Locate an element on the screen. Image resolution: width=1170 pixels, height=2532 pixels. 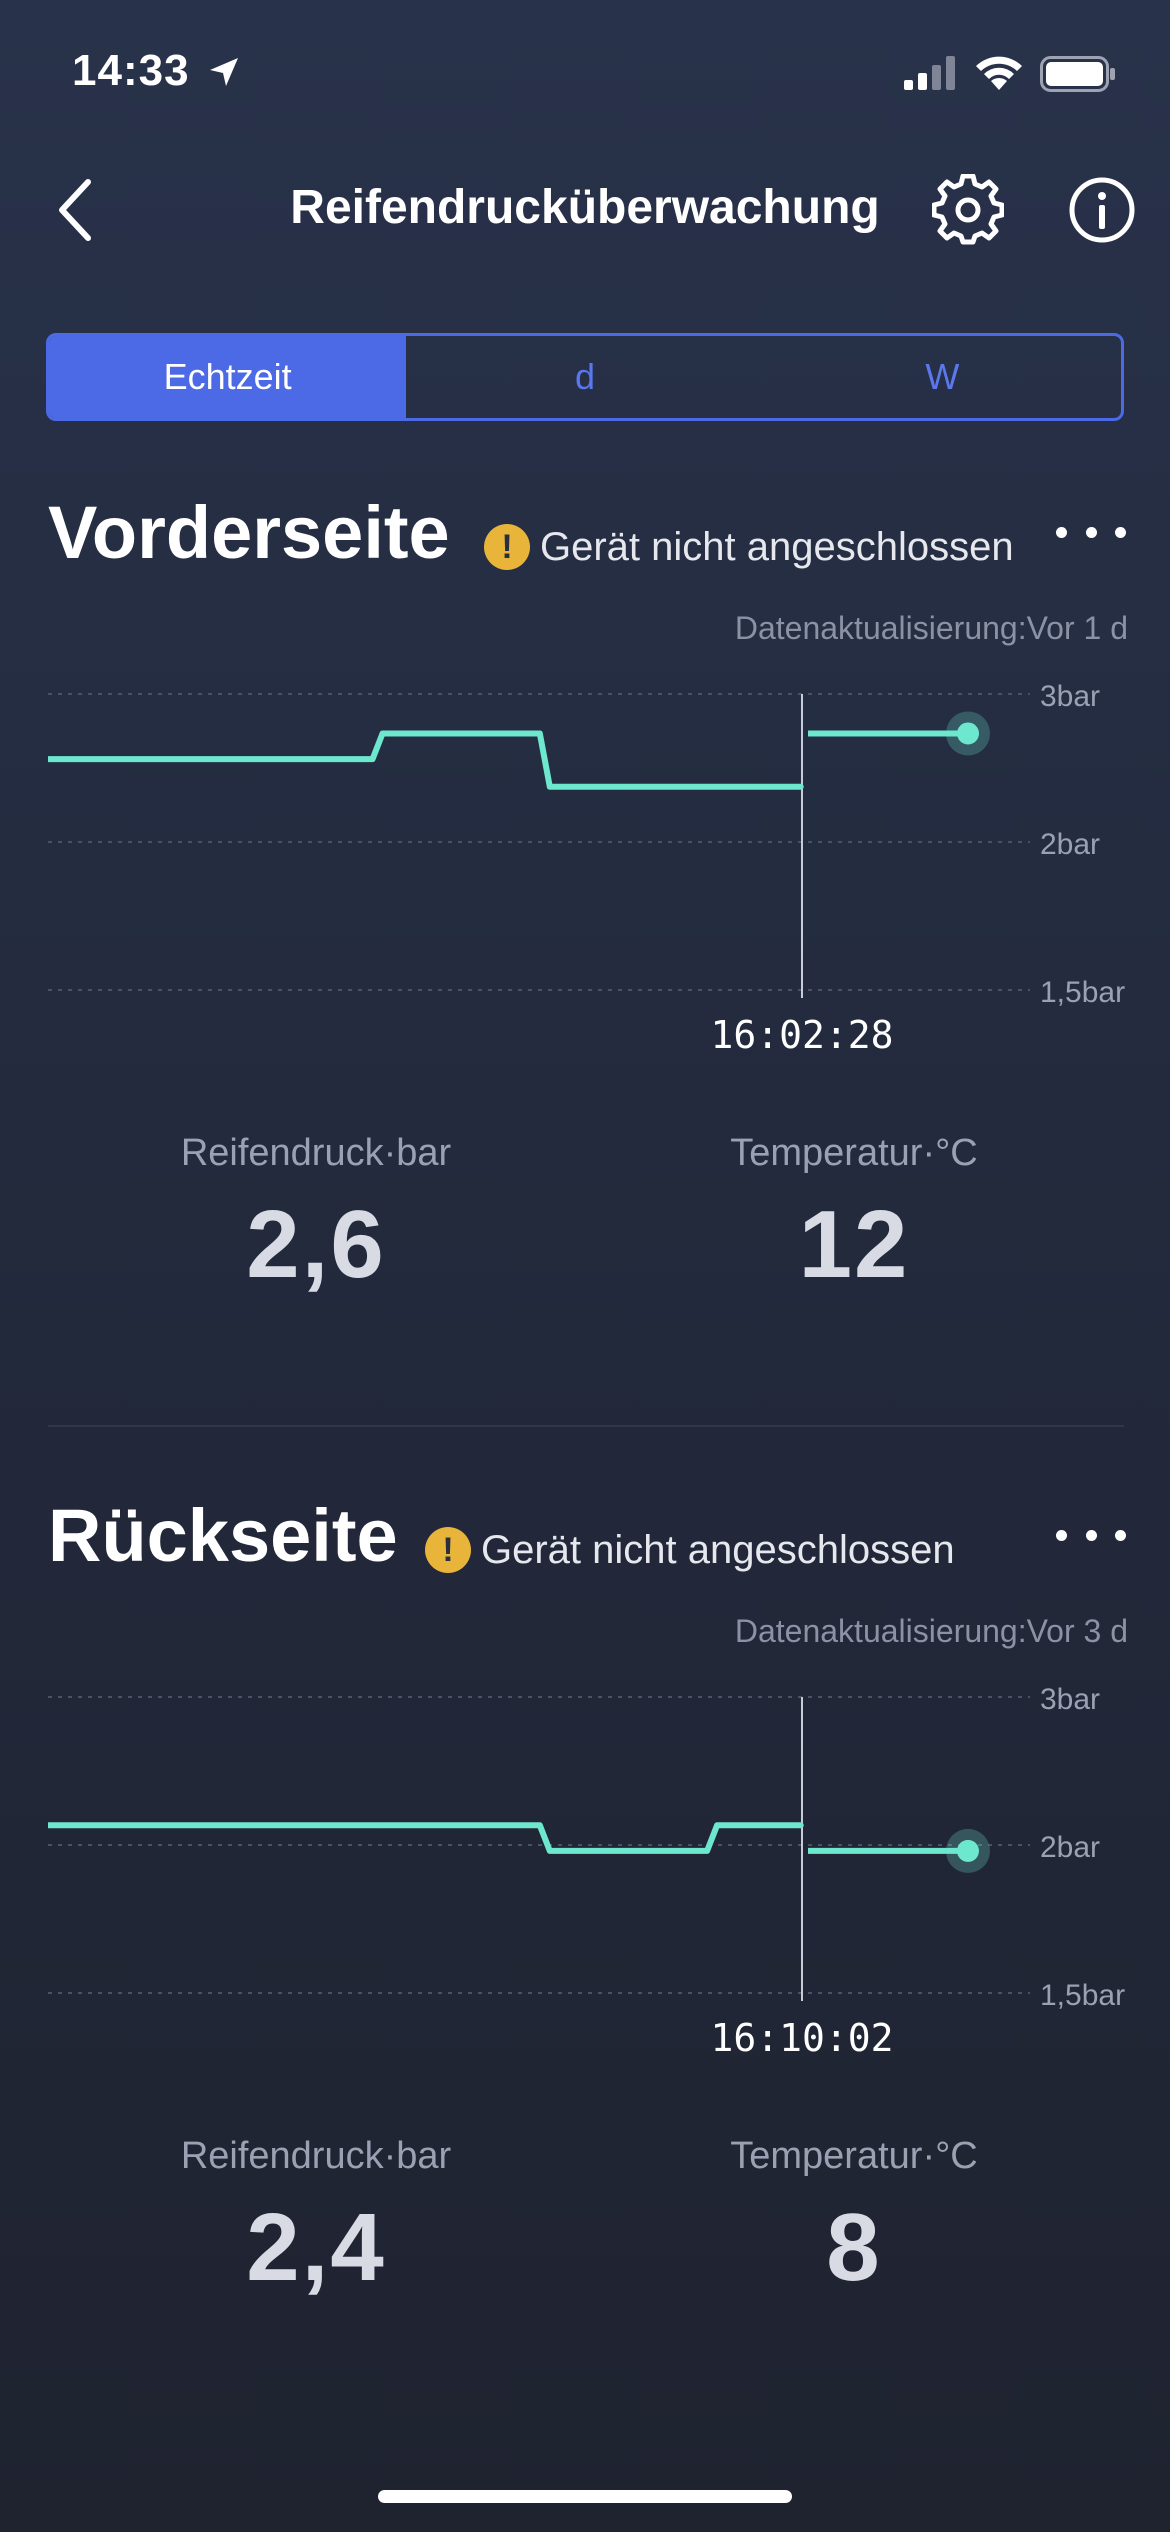
rear-warning: ! Gerät nicht angeschlossen is located at coordinates (690, 1550).